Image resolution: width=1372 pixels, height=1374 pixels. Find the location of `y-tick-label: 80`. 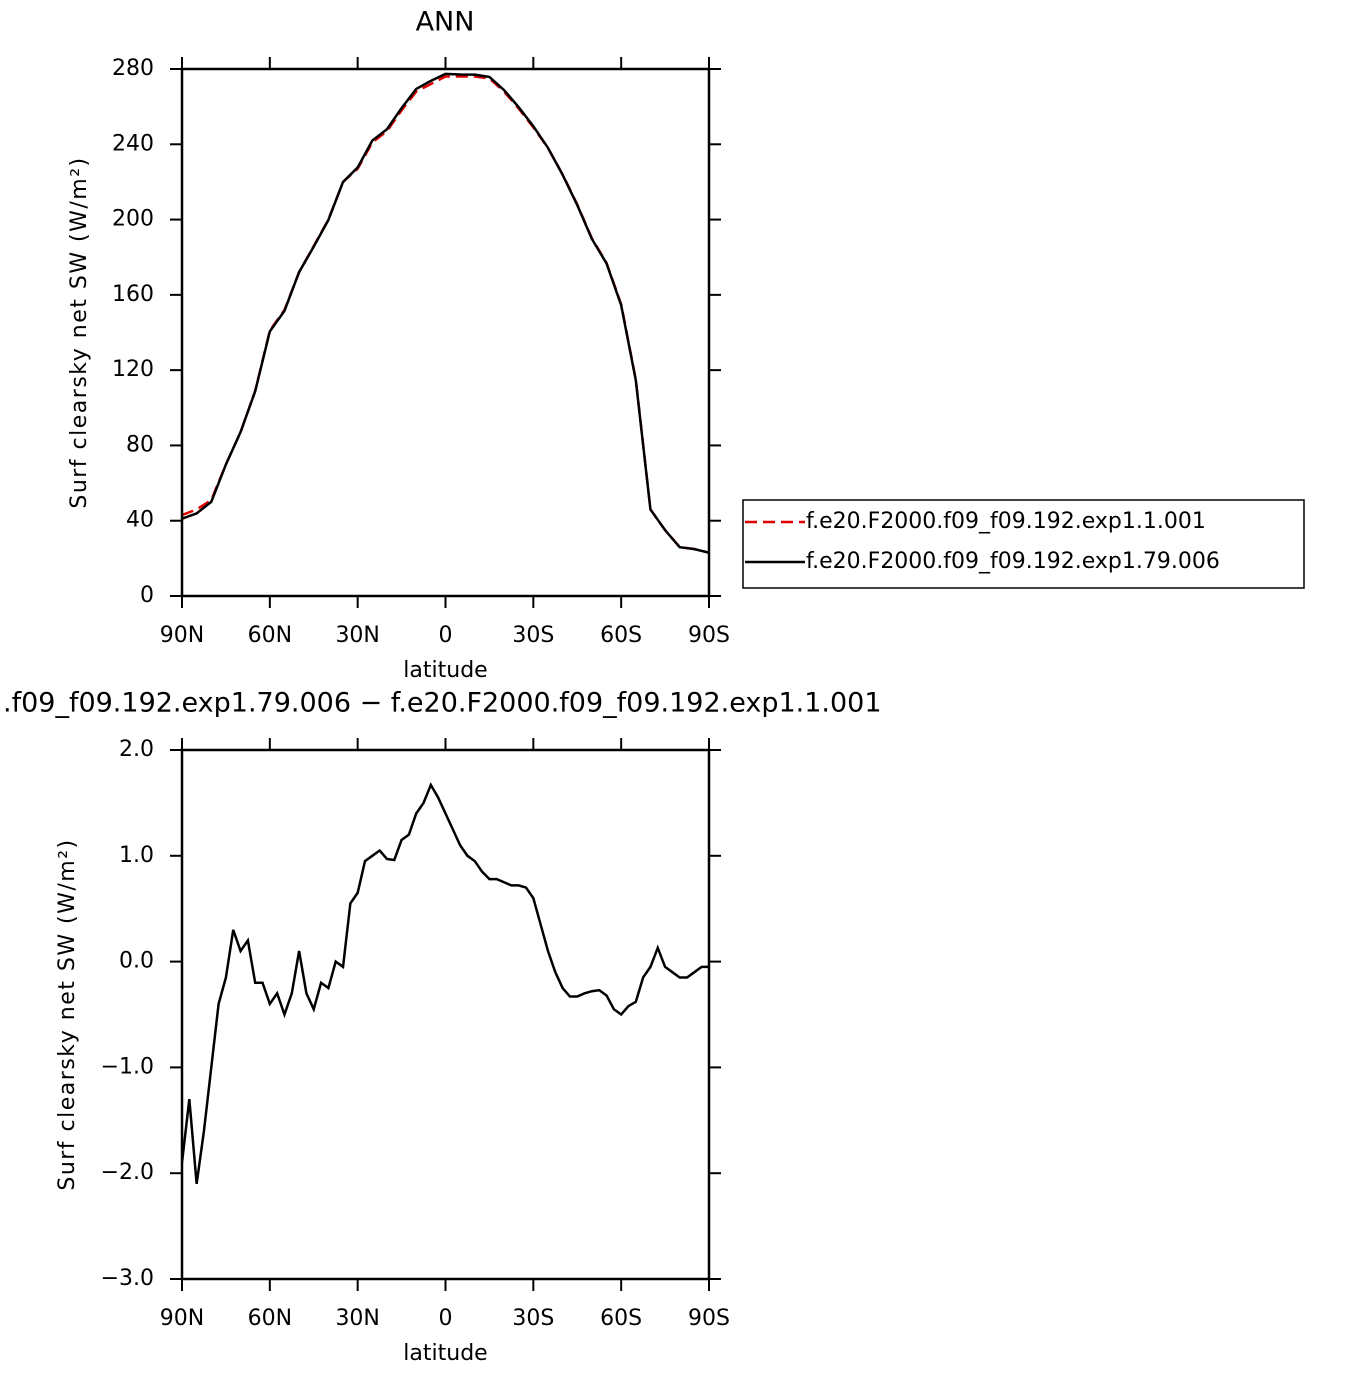

y-tick-label: 80 is located at coordinates (140, 444).